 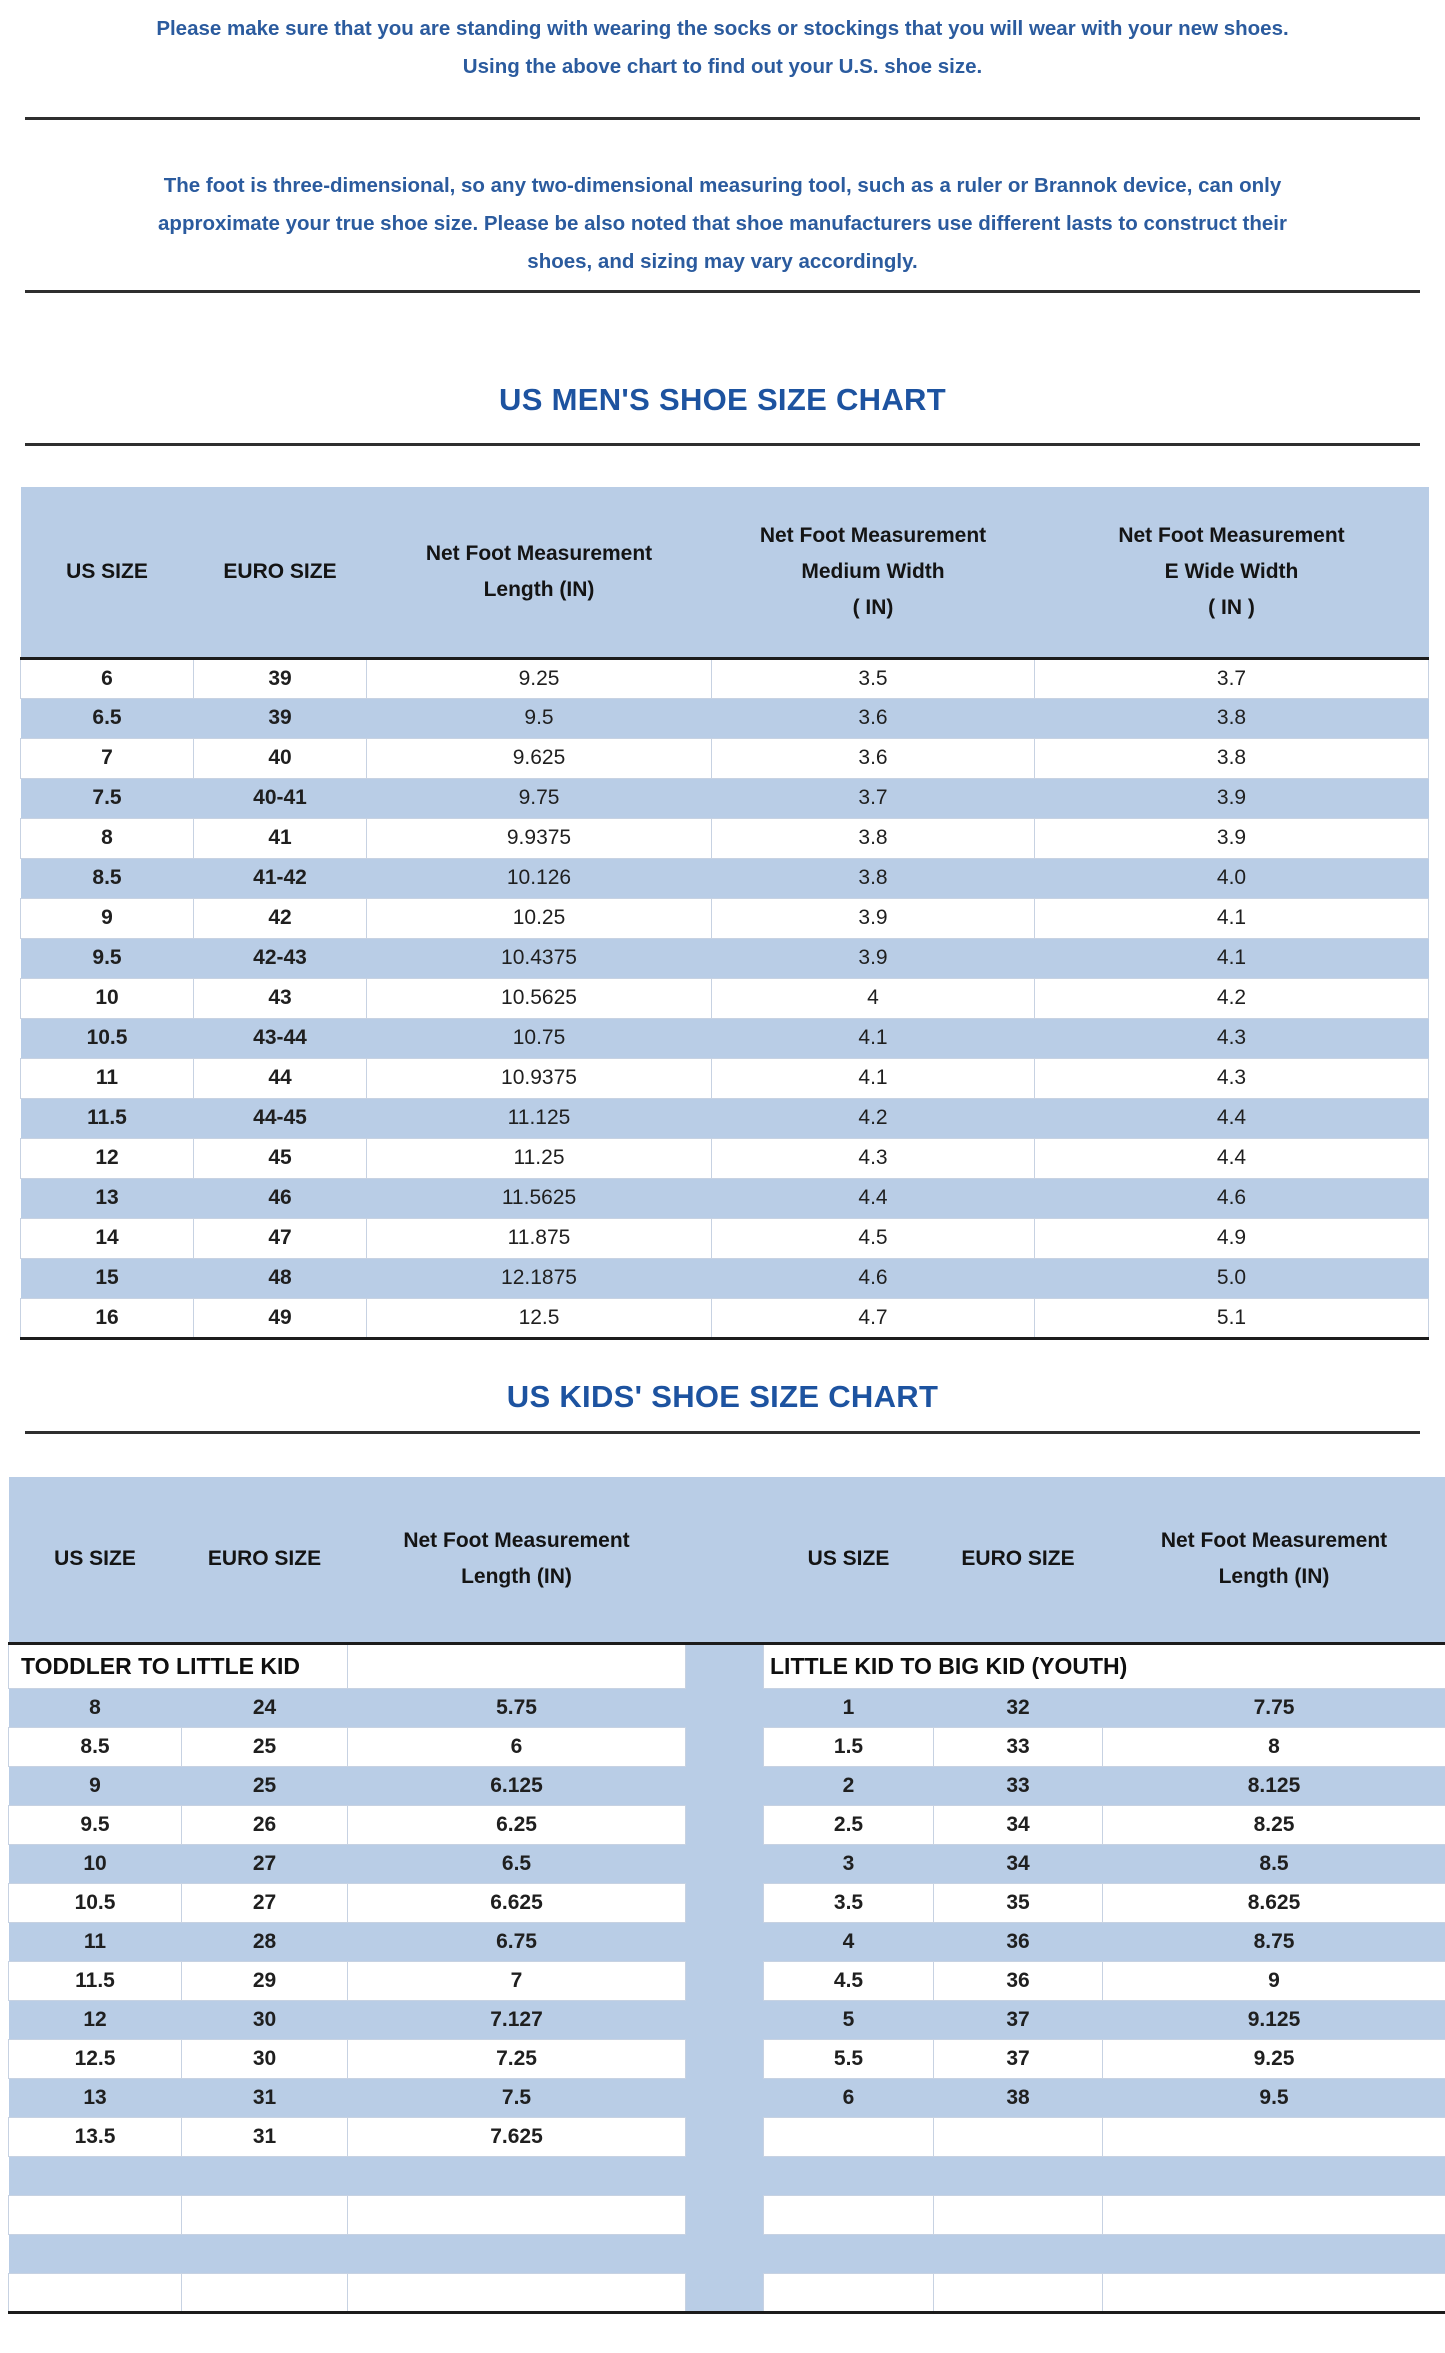 I want to click on mens-cell-e-wide-width: 3.9, so click(x=1231, y=838).